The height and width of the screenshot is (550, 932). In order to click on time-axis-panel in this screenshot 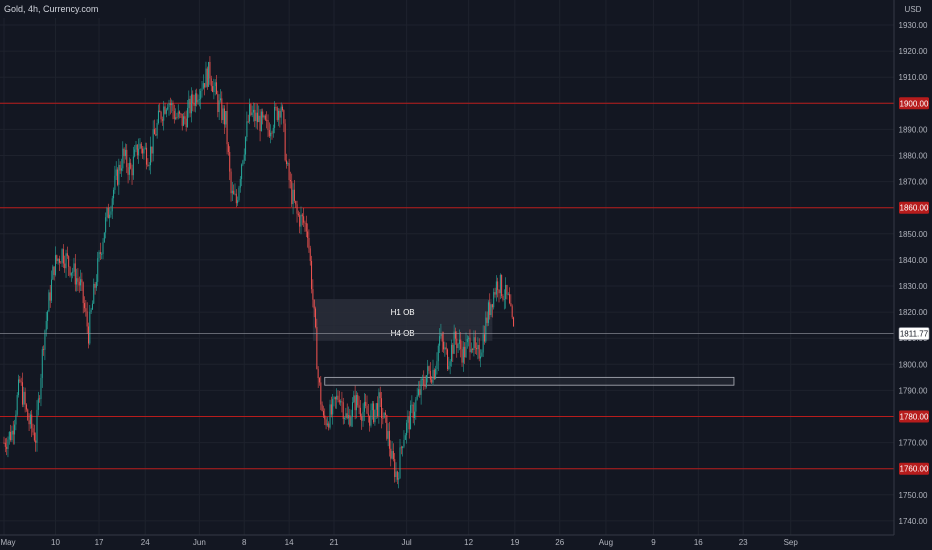, I will do `click(466, 542)`.